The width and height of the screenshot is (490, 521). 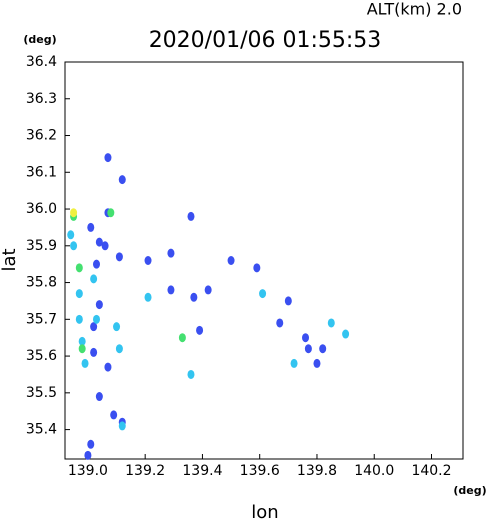 What do you see at coordinates (264, 511) in the screenshot?
I see `x-axis-label: lon` at bounding box center [264, 511].